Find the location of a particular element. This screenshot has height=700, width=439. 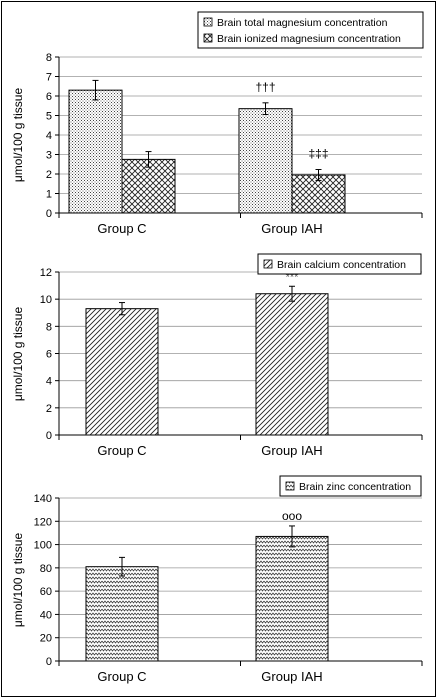

legend: Brain zinc concentration is located at coordinates (350, 486).